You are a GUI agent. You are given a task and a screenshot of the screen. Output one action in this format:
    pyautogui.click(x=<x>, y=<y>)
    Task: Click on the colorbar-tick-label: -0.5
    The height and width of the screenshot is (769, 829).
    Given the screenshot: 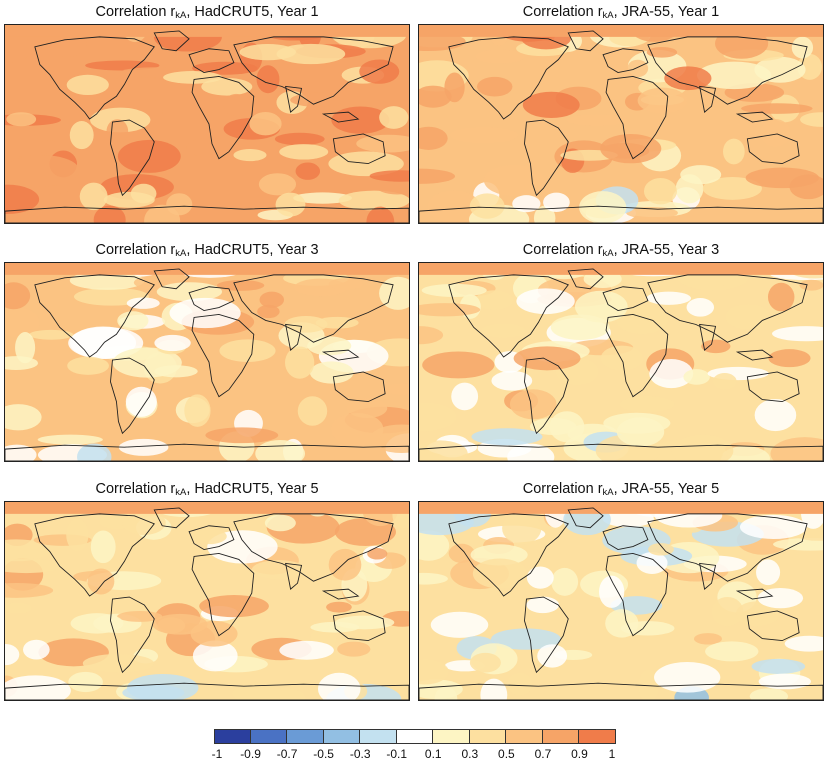 What is the action you would take?
    pyautogui.click(x=323, y=754)
    